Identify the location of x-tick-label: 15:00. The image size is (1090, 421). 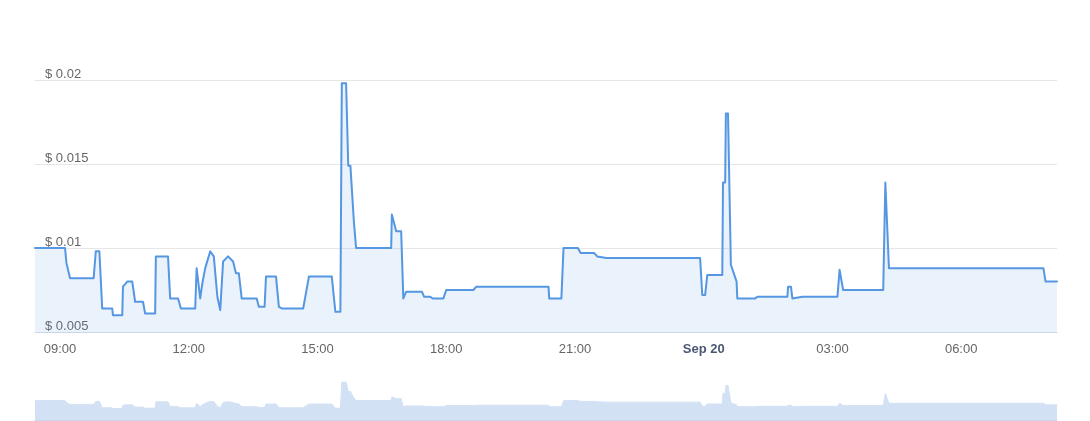
(317, 348).